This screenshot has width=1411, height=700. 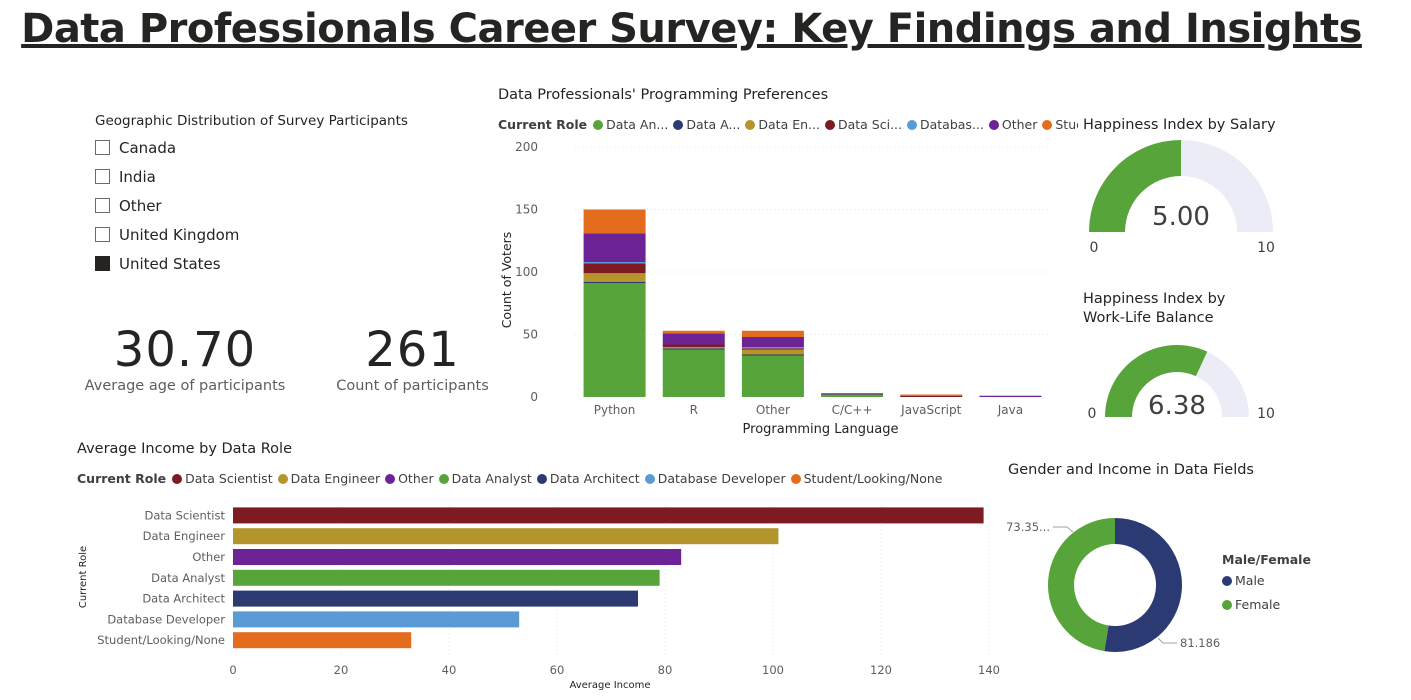 What do you see at coordinates (255, 176) in the screenshot?
I see `slicer-item: India` at bounding box center [255, 176].